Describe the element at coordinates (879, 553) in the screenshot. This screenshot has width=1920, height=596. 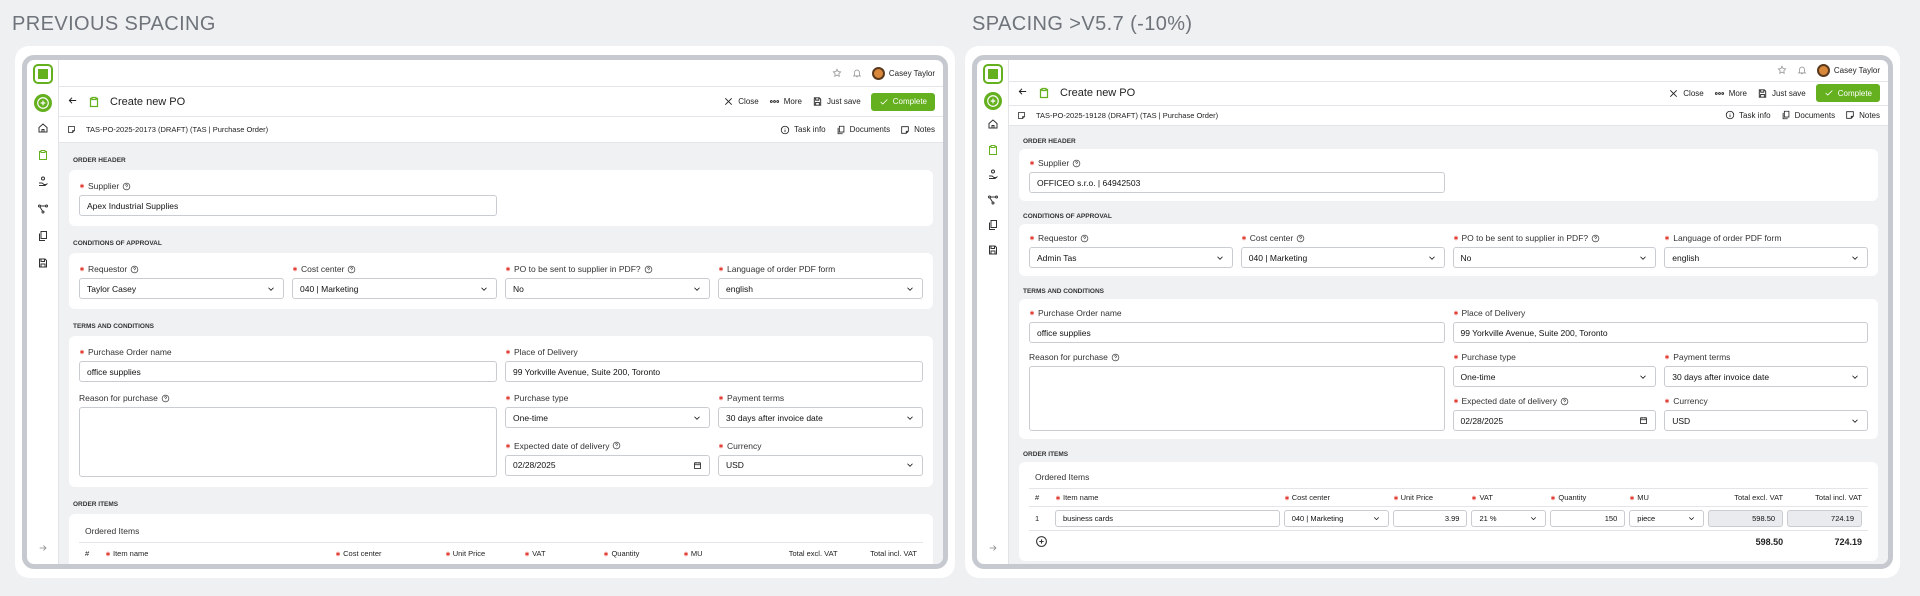
I see `column-header: Total incl. VAT` at that location.